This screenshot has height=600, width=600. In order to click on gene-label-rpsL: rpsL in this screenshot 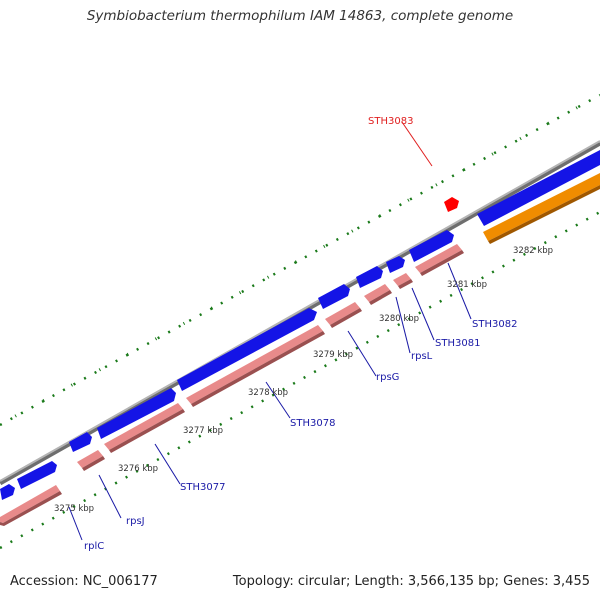, I will do `click(422, 356)`.